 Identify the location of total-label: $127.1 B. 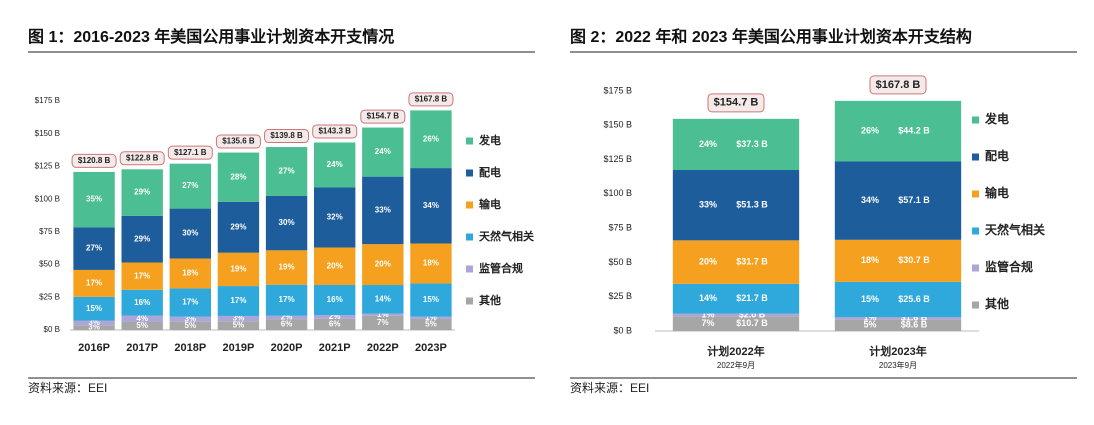
(190, 152).